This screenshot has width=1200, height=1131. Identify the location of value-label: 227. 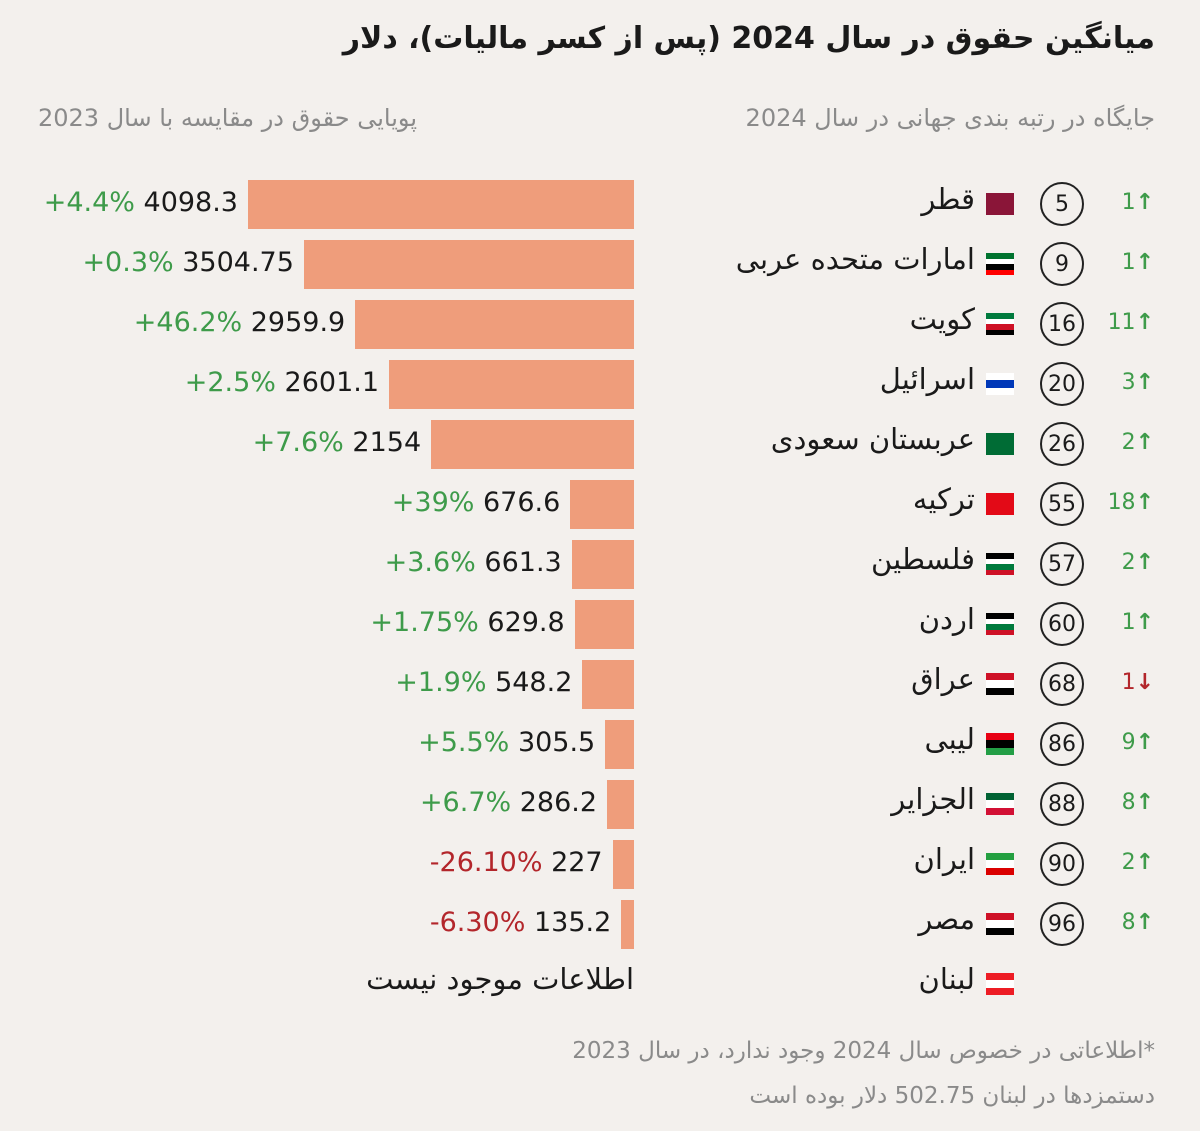
(577, 862).